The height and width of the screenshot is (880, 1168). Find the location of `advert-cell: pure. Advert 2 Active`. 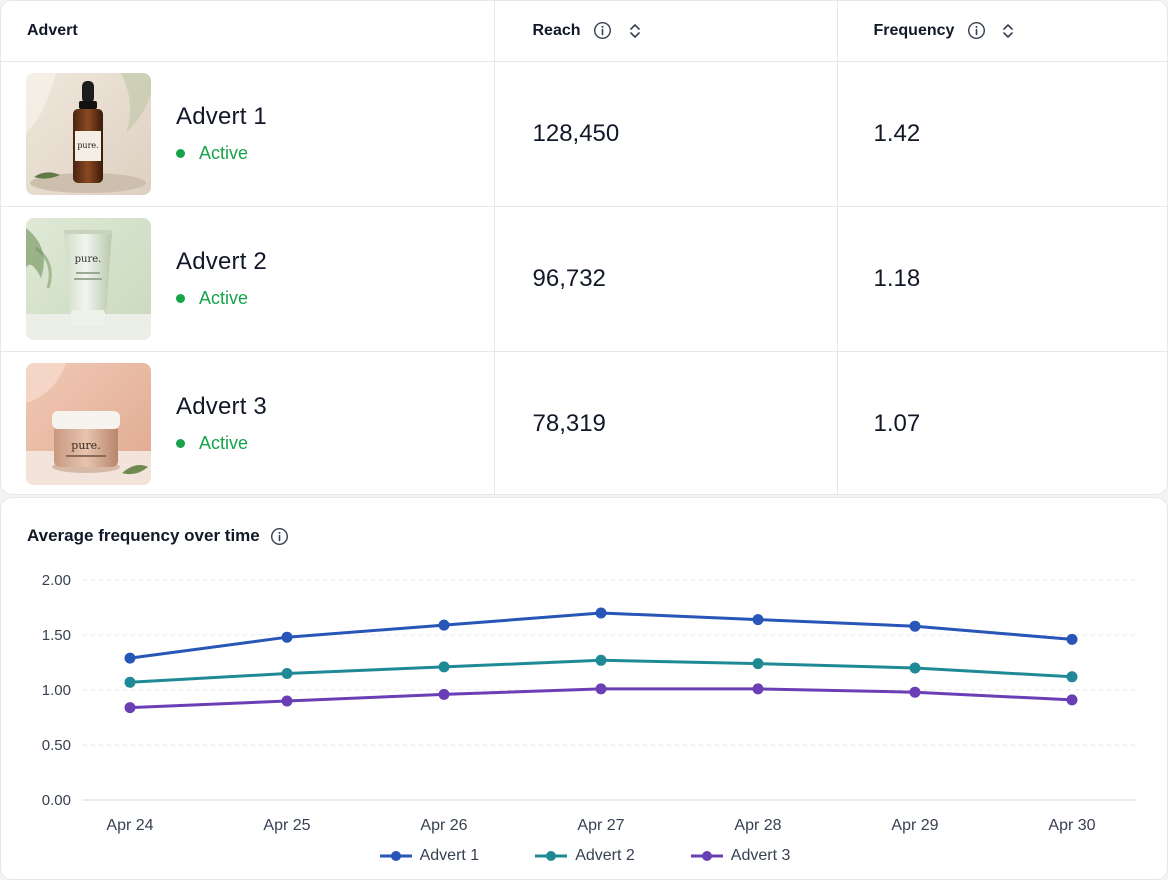

advert-cell: pure. Advert 2 Active is located at coordinates (248, 279).